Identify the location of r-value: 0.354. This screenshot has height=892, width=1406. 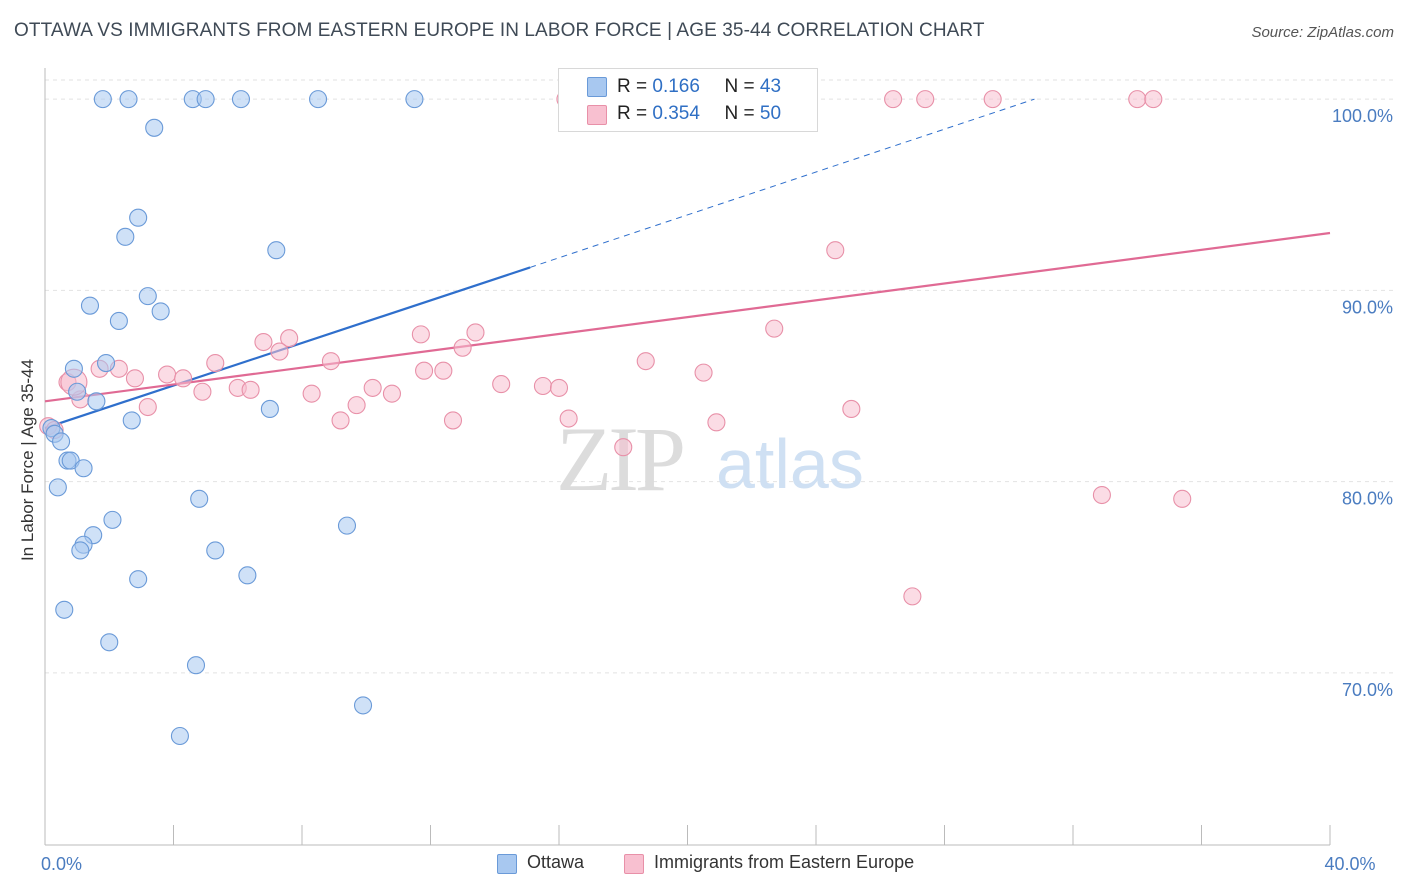
(676, 113).